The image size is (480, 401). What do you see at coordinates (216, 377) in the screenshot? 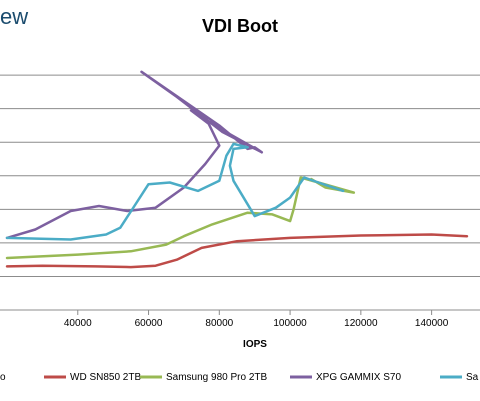
I see `legend-label: Samsung 980 Pro 2TB` at bounding box center [216, 377].